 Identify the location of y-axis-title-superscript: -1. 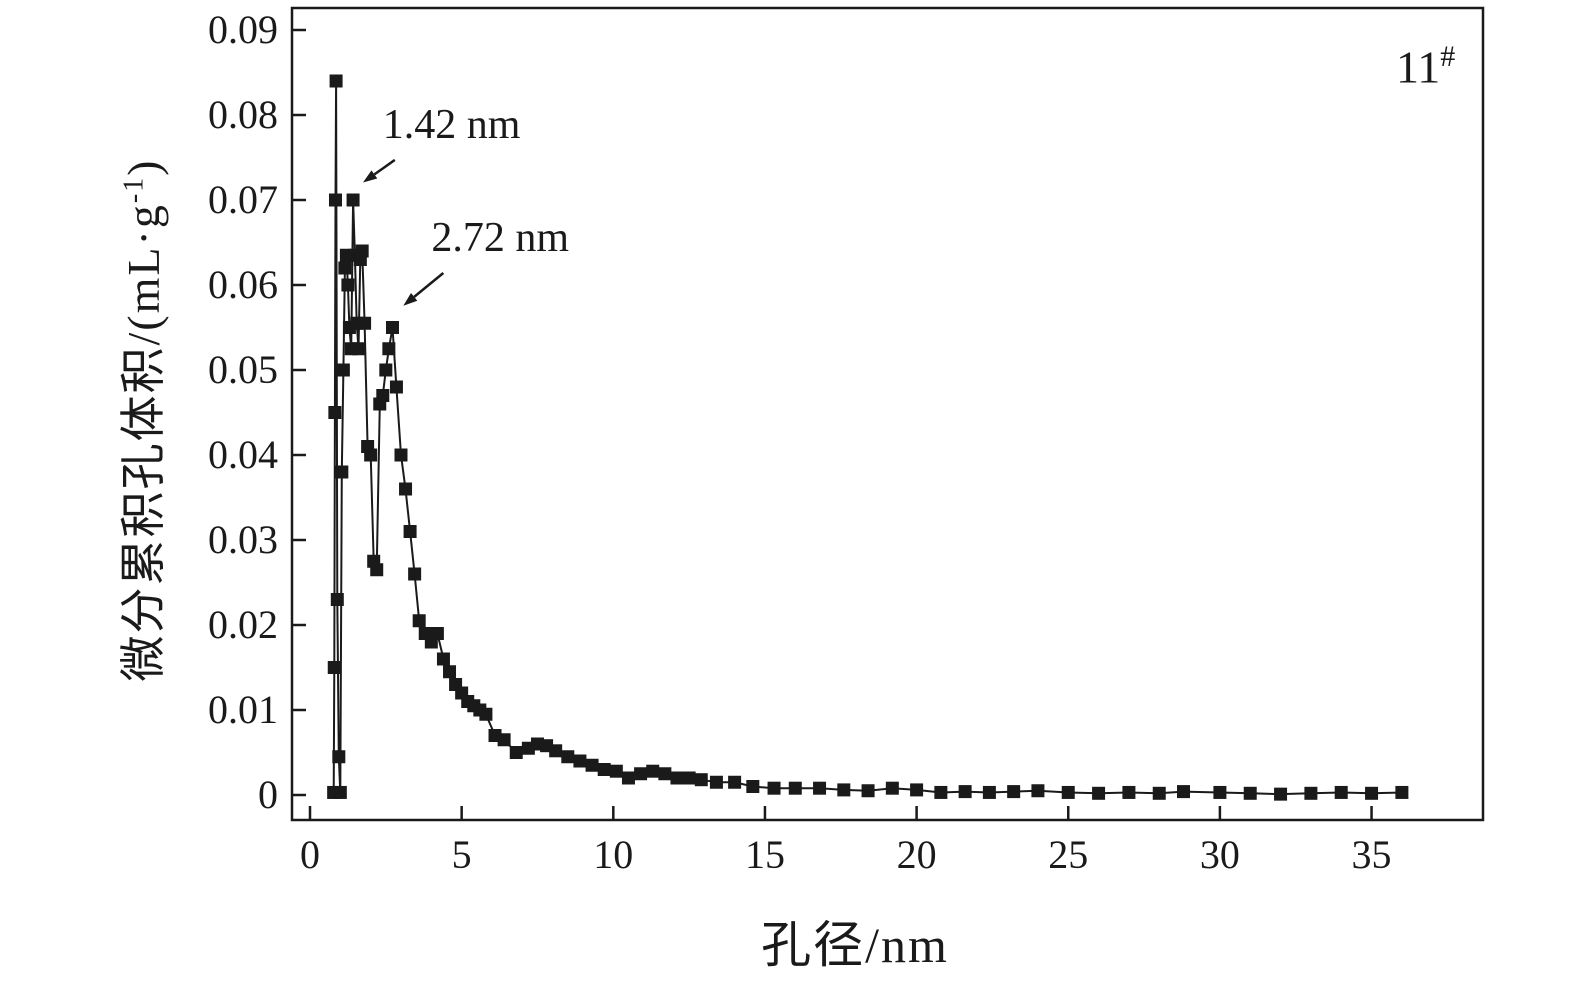
(134, 189).